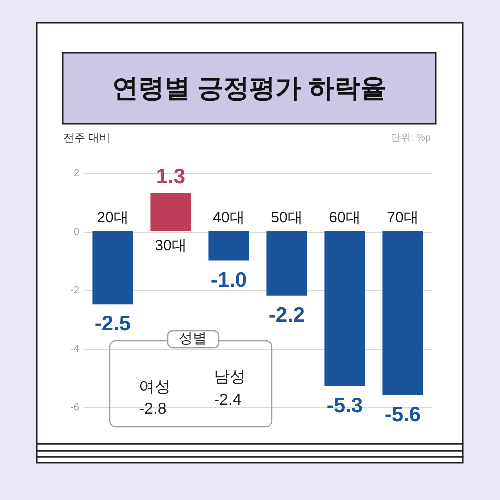 The width and height of the screenshot is (500, 500). What do you see at coordinates (113, 218) in the screenshot?
I see `x-tick-label: 20대` at bounding box center [113, 218].